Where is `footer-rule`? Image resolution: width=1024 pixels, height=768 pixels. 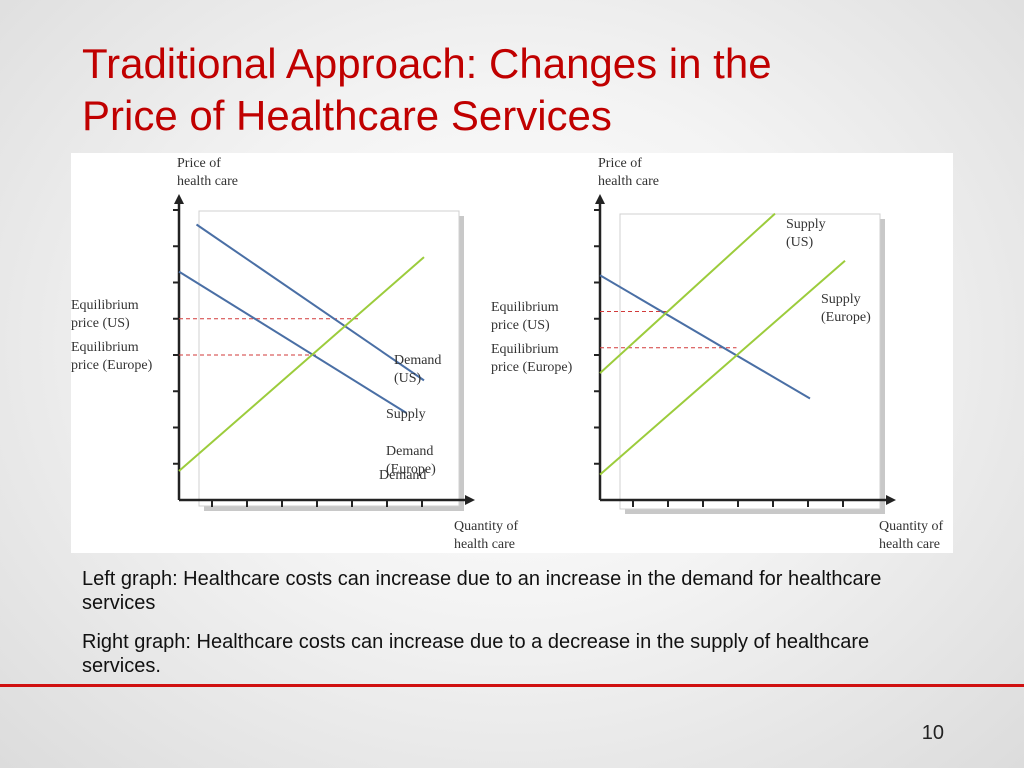
footer-rule is located at coordinates (512, 685).